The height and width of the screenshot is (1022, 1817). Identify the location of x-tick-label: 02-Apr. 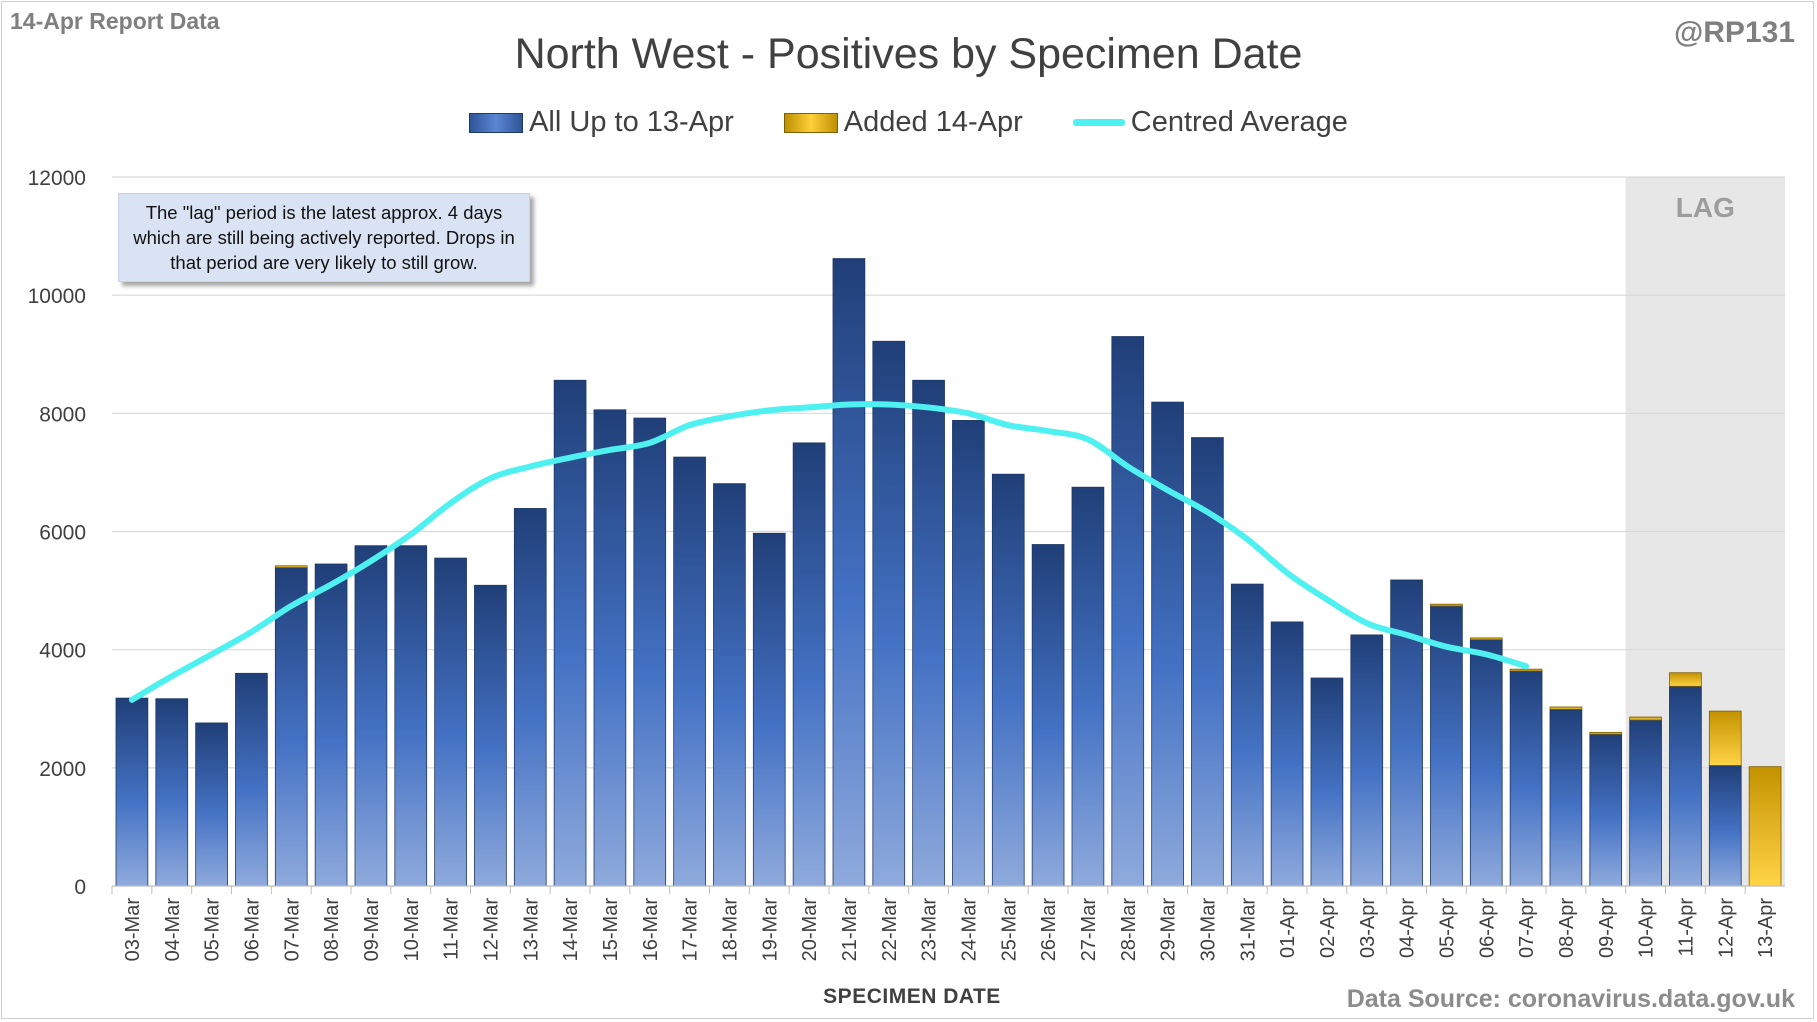
(1328, 928).